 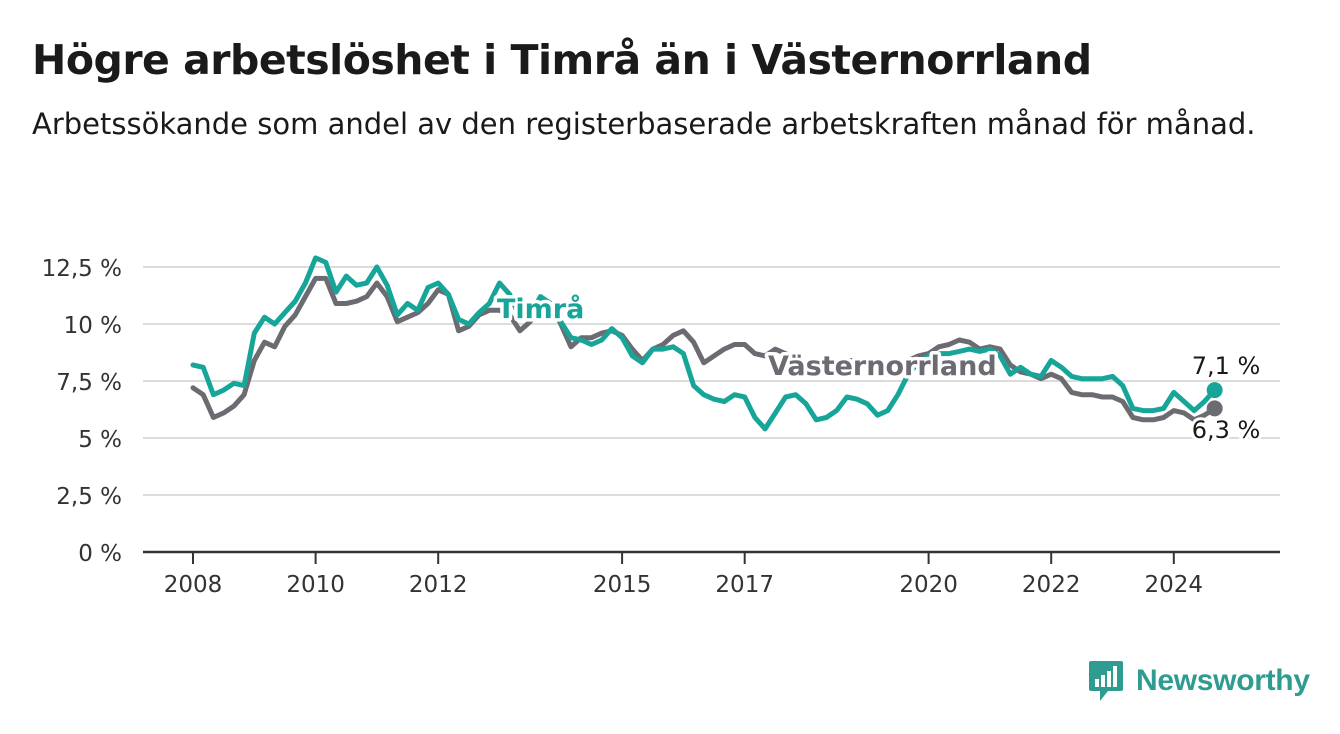 I want to click on x-tick-label: 2022, so click(x=1051, y=585).